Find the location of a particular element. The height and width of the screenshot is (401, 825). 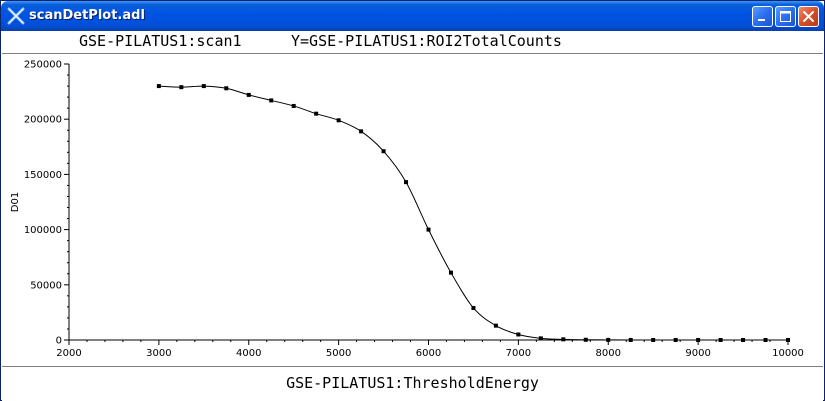

x-tick-label: 7000 is located at coordinates (518, 353).